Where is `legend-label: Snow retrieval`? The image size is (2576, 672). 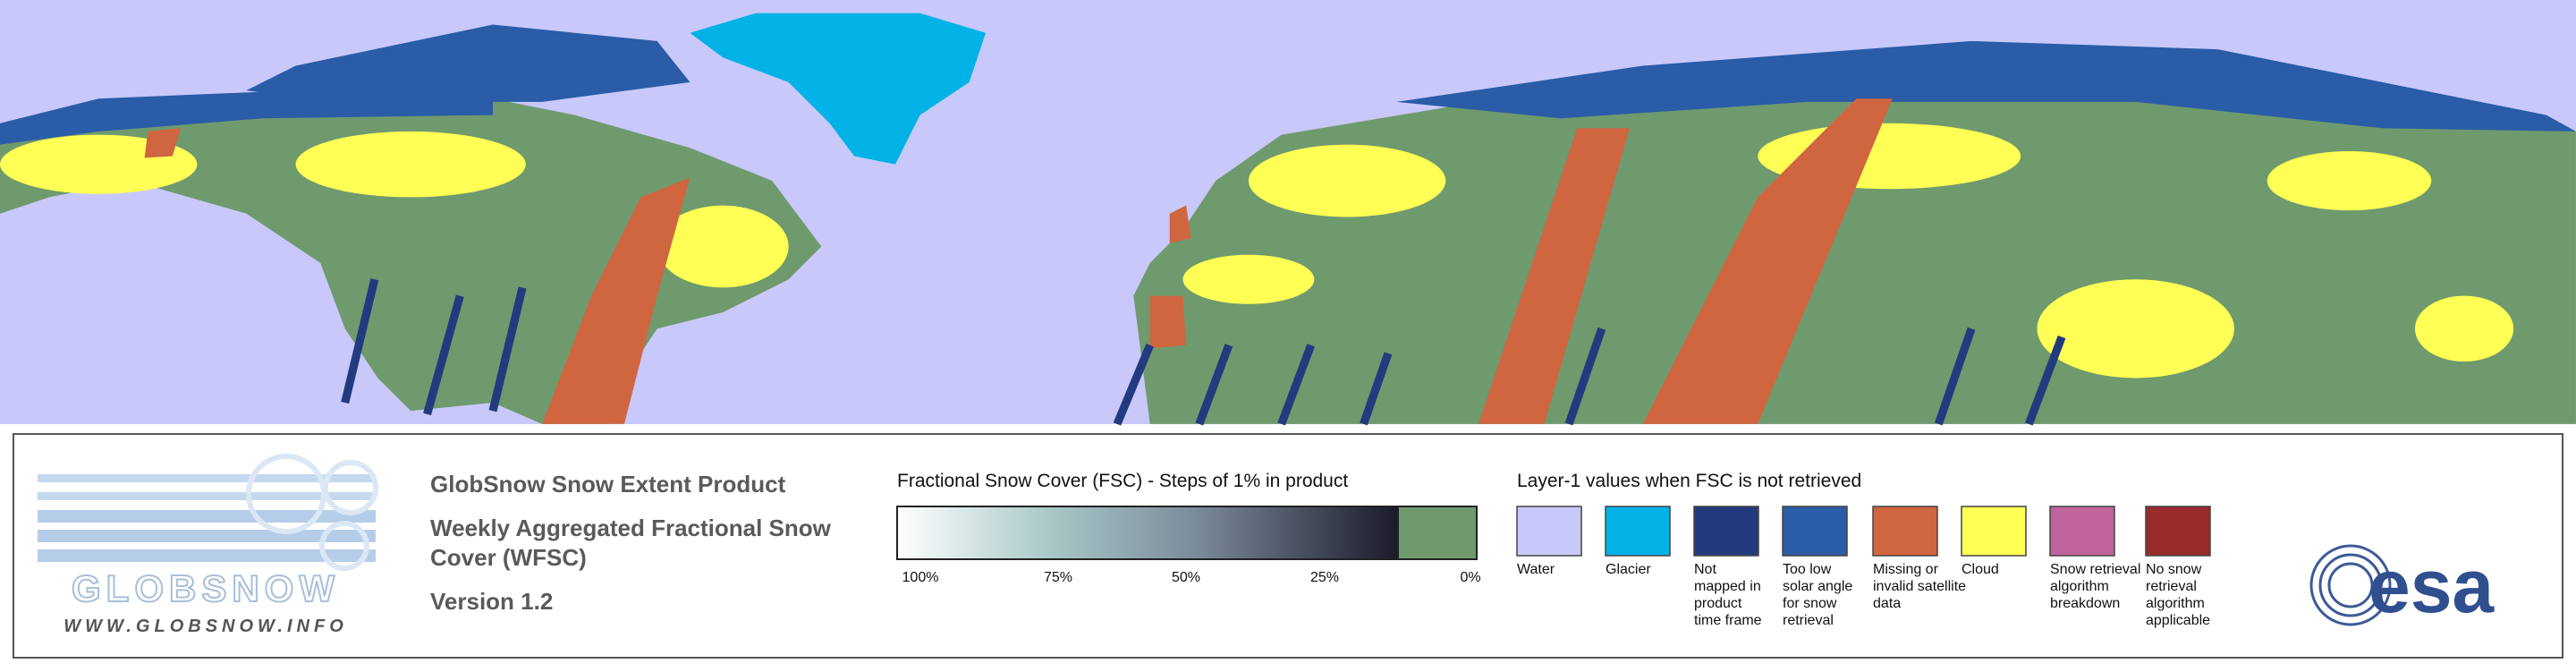 legend-label: Snow retrieval is located at coordinates (2095, 569).